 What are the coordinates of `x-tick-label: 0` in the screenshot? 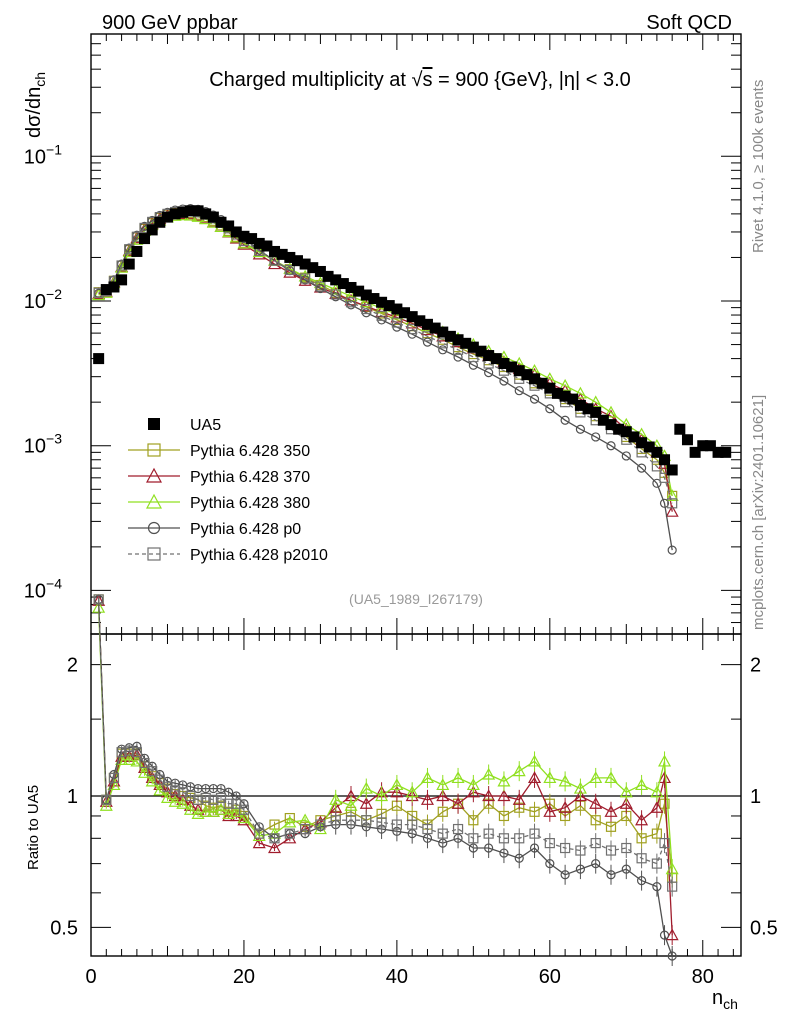 It's located at (90, 977).